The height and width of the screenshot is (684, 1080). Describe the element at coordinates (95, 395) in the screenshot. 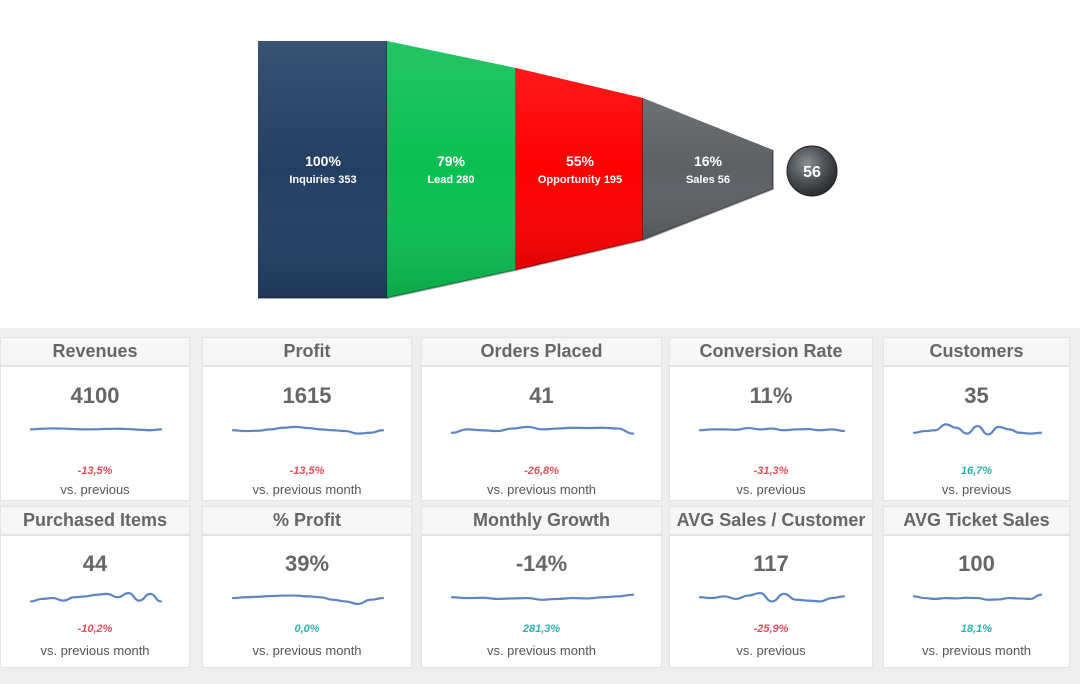

I see `kpi-value: 4100` at that location.